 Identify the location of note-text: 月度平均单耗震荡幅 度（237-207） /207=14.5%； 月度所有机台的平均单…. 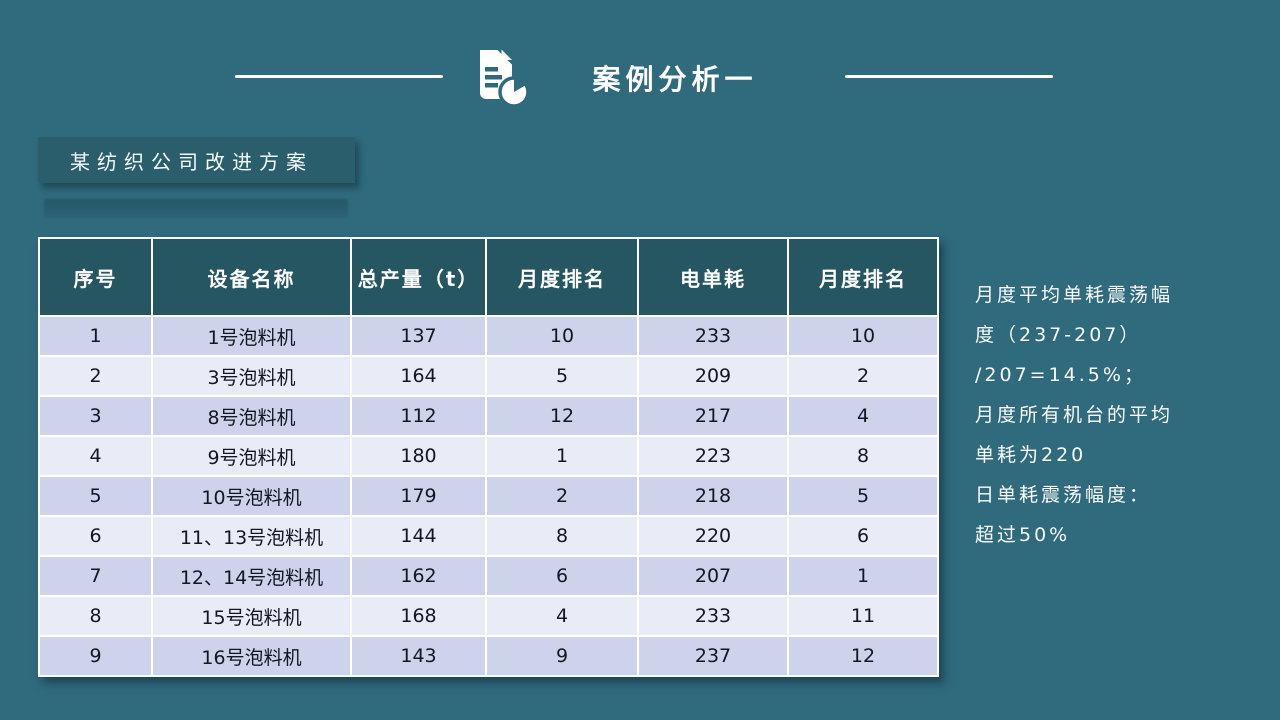
(1125, 415).